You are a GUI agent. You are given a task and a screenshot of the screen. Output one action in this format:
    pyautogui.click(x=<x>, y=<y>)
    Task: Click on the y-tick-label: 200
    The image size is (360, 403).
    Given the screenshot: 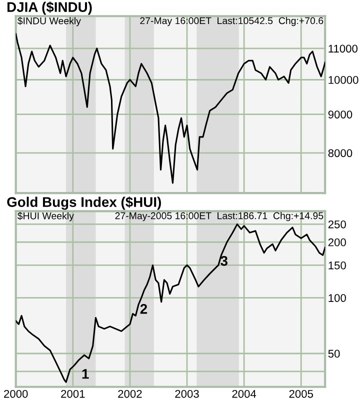 What is the action you would take?
    pyautogui.click(x=337, y=242)
    